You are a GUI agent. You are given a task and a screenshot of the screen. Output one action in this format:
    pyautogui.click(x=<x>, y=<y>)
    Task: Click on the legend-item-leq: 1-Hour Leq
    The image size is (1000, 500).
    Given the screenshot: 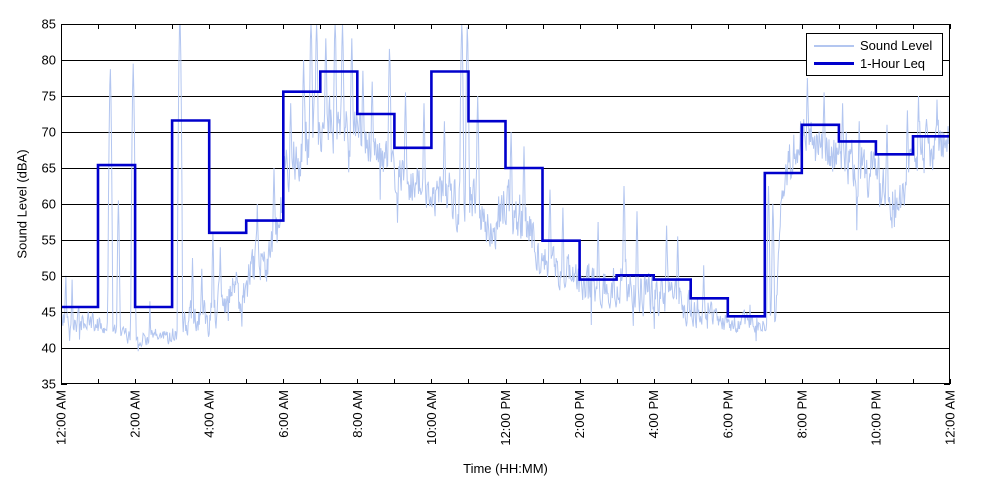 What is the action you would take?
    pyautogui.click(x=878, y=63)
    